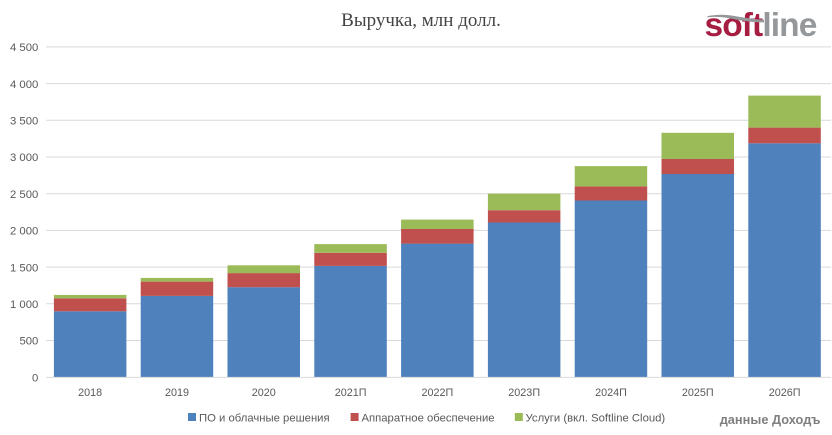 The height and width of the screenshot is (435, 832). What do you see at coordinates (264, 393) in the screenshot?
I see `svg-text: 2020` at bounding box center [264, 393].